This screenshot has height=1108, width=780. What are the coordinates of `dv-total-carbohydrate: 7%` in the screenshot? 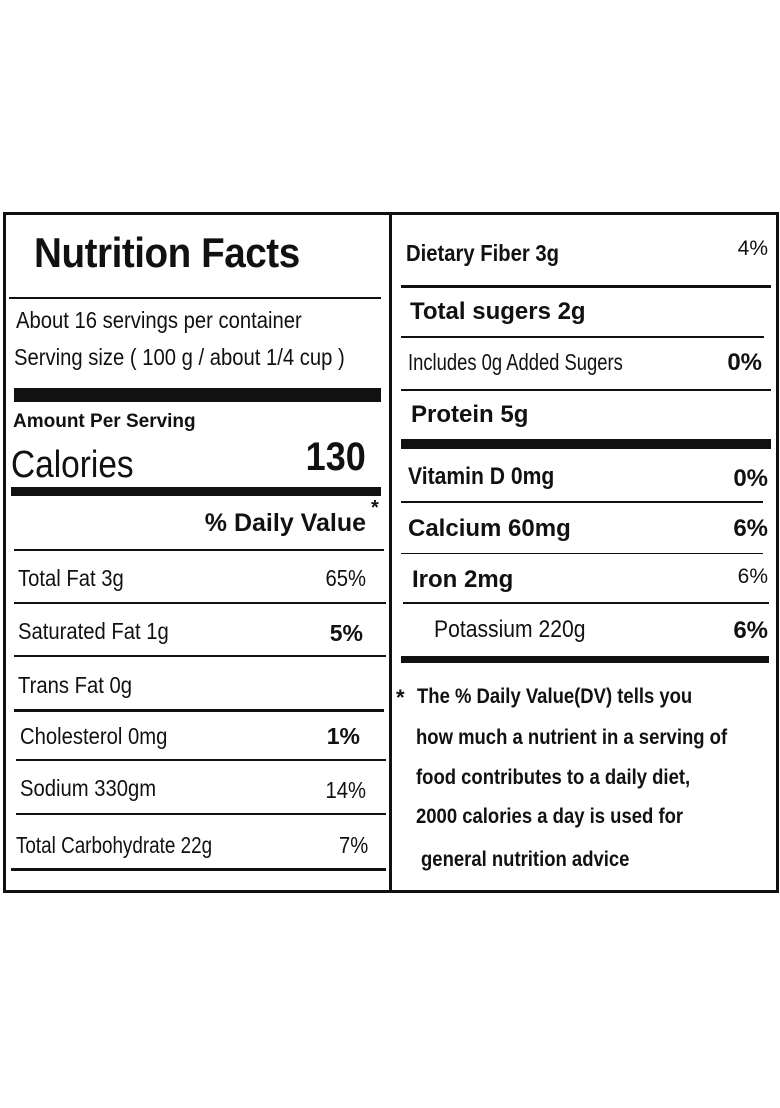 It's located at (353, 845).